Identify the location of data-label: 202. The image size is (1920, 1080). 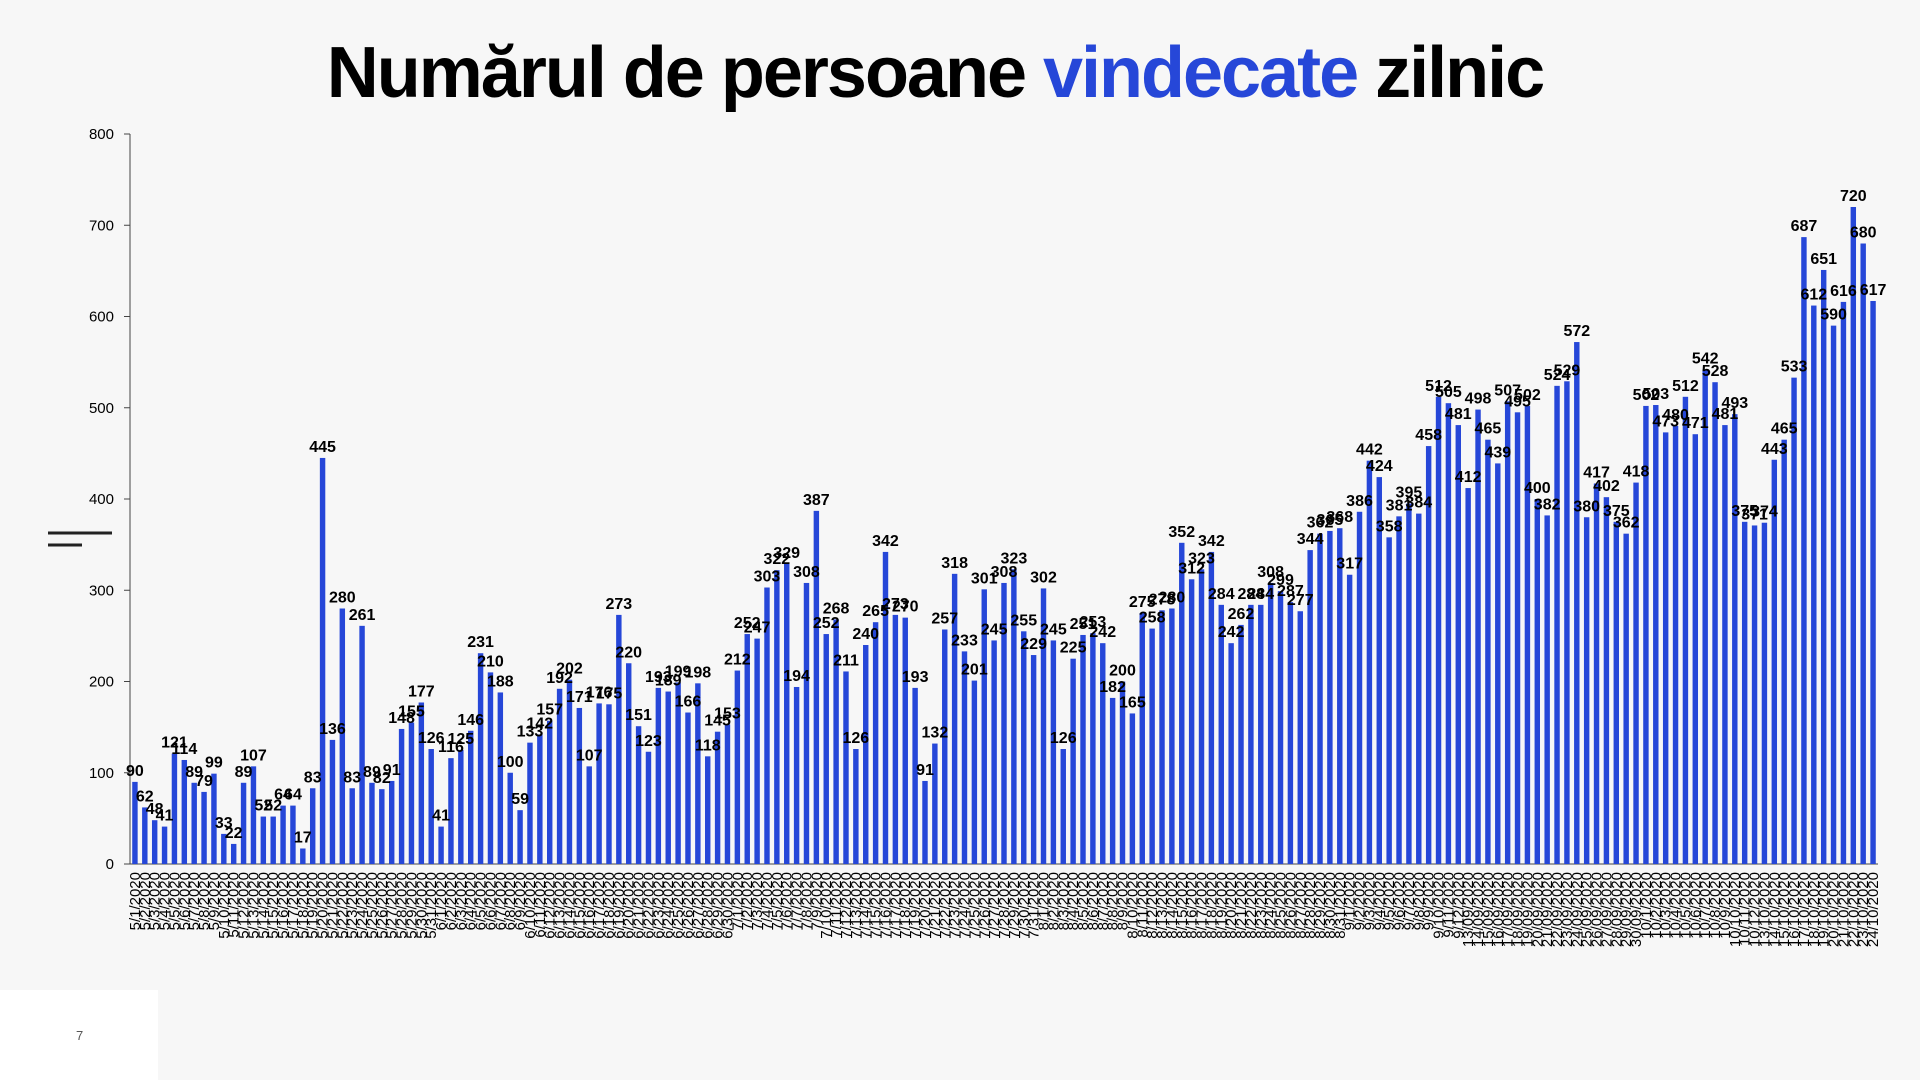
(569, 669).